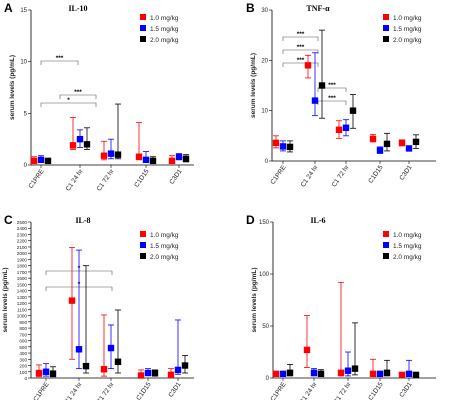 The height and width of the screenshot is (400, 474). What do you see at coordinates (250, 220) in the screenshot?
I see `panel-label: D` at bounding box center [250, 220].